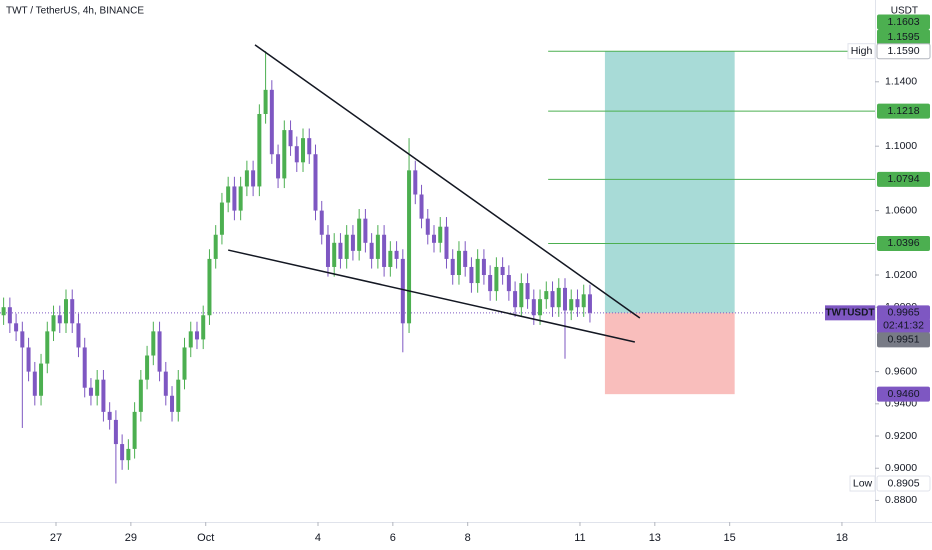 Image resolution: width=932 pixels, height=550 pixels. What do you see at coordinates (730, 538) in the screenshot?
I see `x-tick-label: 15` at bounding box center [730, 538].